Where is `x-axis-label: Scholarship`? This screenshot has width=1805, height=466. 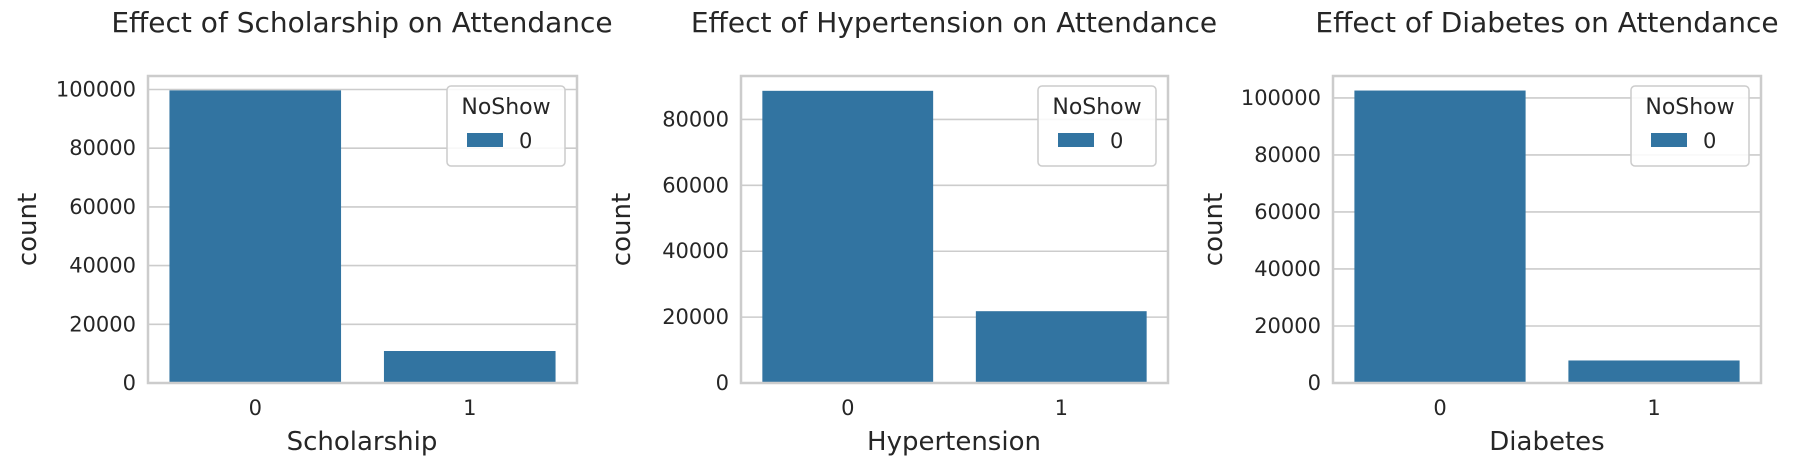 x-axis-label: Scholarship is located at coordinates (362, 442).